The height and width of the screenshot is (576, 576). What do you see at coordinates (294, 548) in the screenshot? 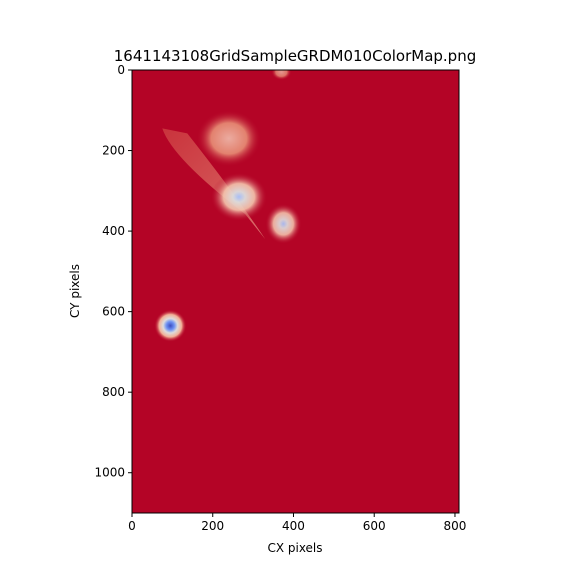
I see `x-axis-label: CX pixels` at bounding box center [294, 548].